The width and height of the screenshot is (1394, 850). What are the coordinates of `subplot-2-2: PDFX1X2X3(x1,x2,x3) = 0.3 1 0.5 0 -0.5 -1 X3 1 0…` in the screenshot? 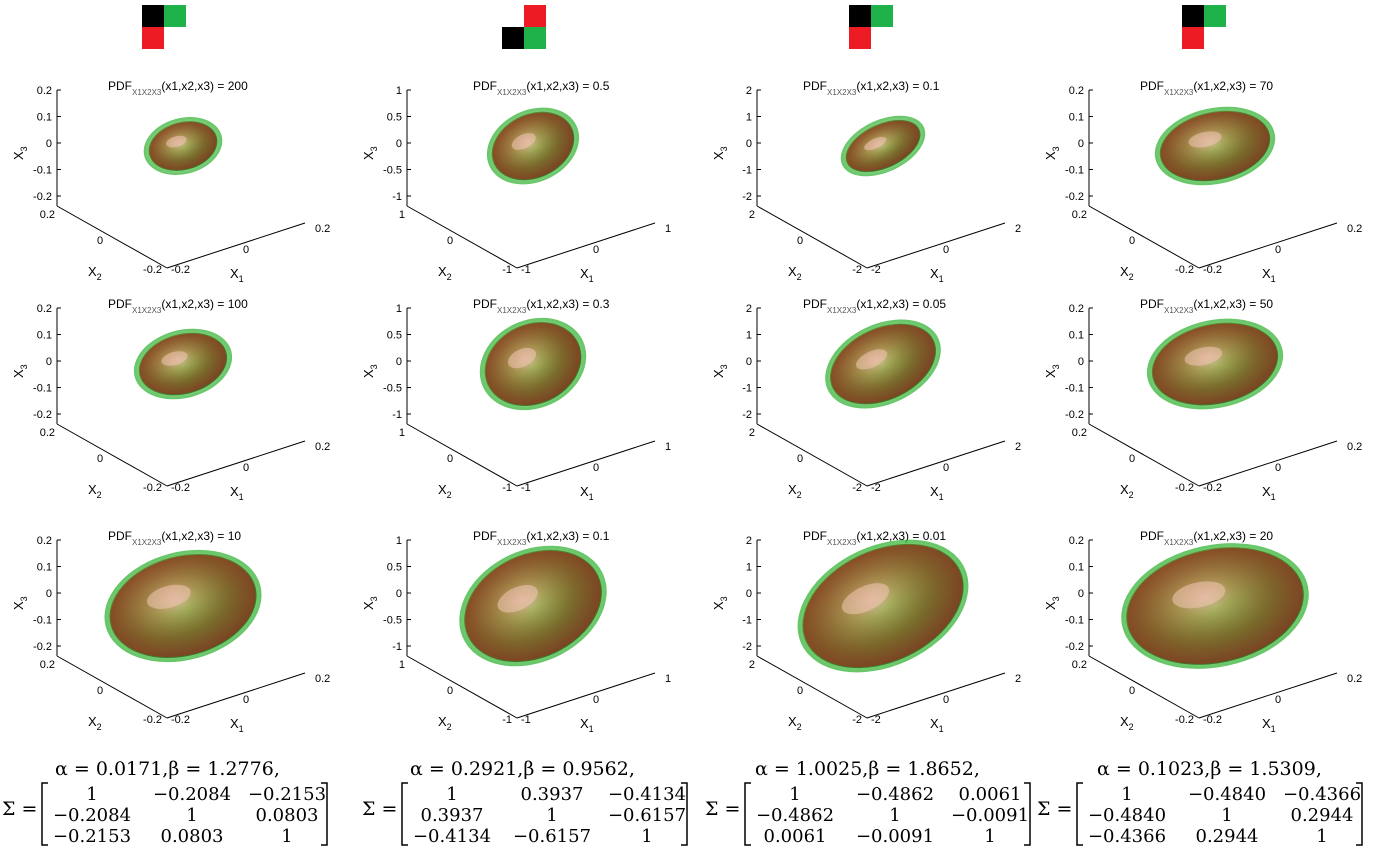 It's located at (516, 399).